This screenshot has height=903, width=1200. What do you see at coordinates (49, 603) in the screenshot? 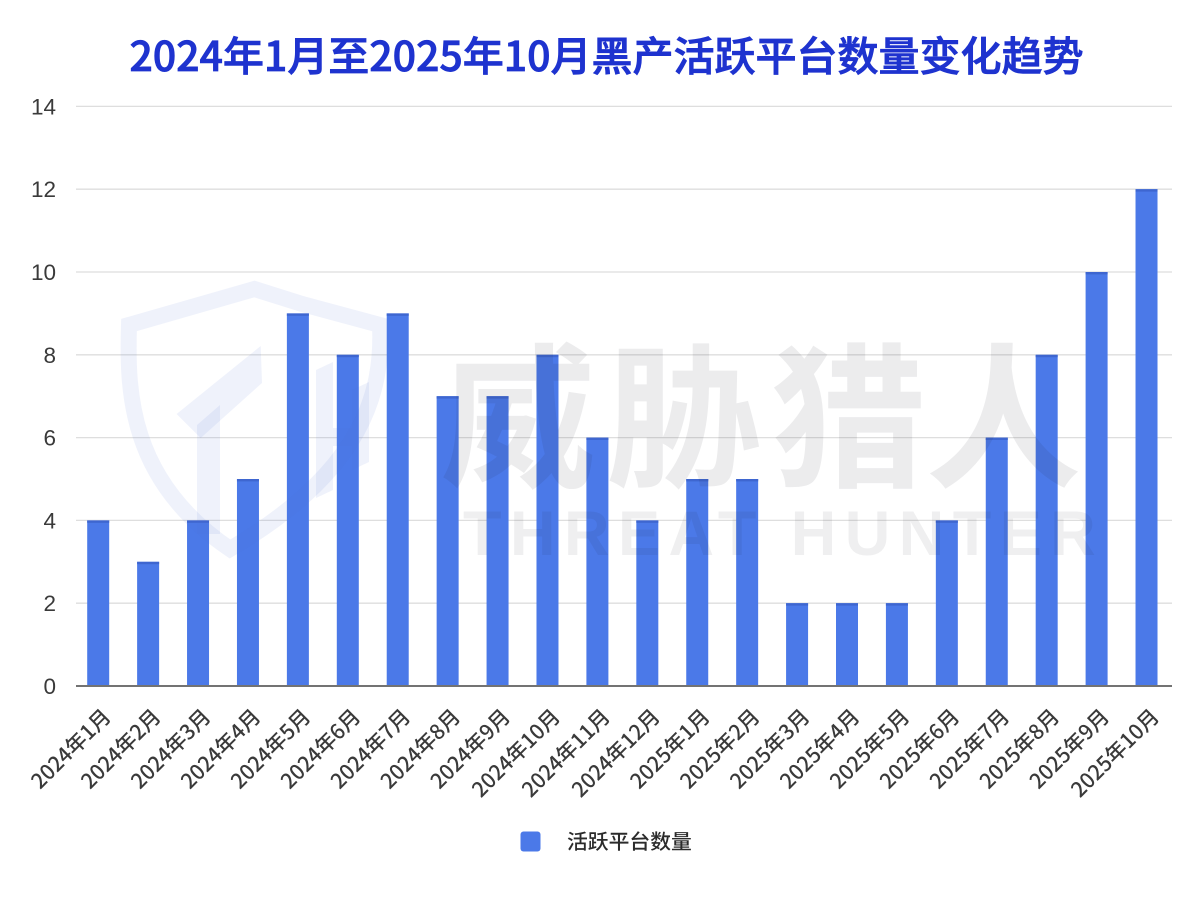
I see `svg-text: 2` at bounding box center [49, 603].